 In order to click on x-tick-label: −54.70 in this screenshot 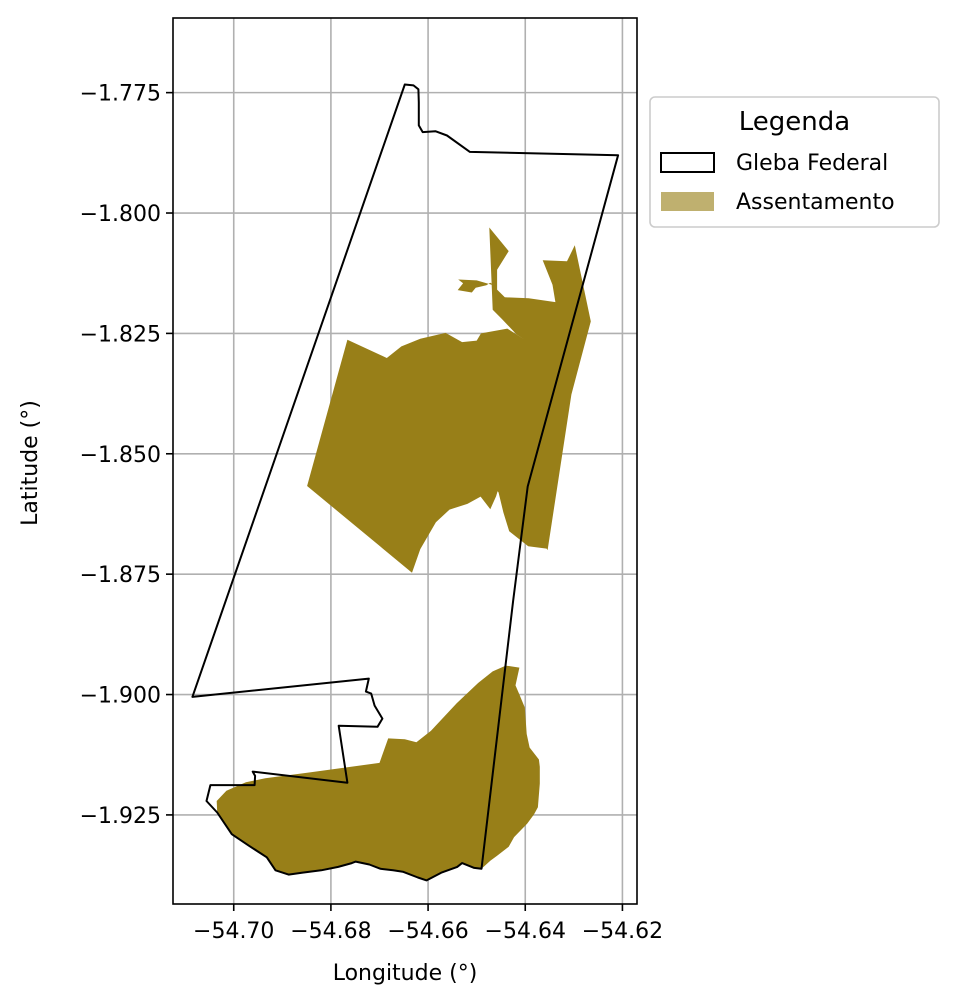, I will do `click(233, 931)`.